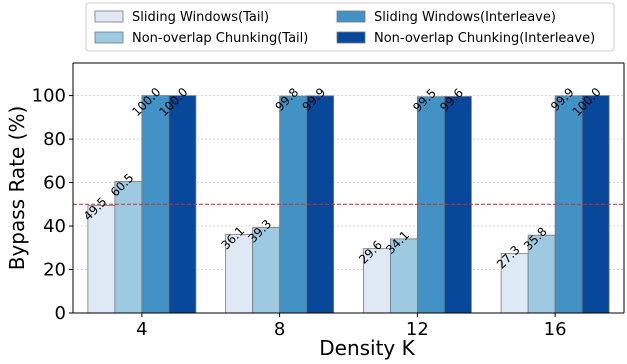 The image size is (627, 364). Describe the element at coordinates (200, 17) in the screenshot. I see `legend-label-0: Sliding Windows(Tail)` at that location.